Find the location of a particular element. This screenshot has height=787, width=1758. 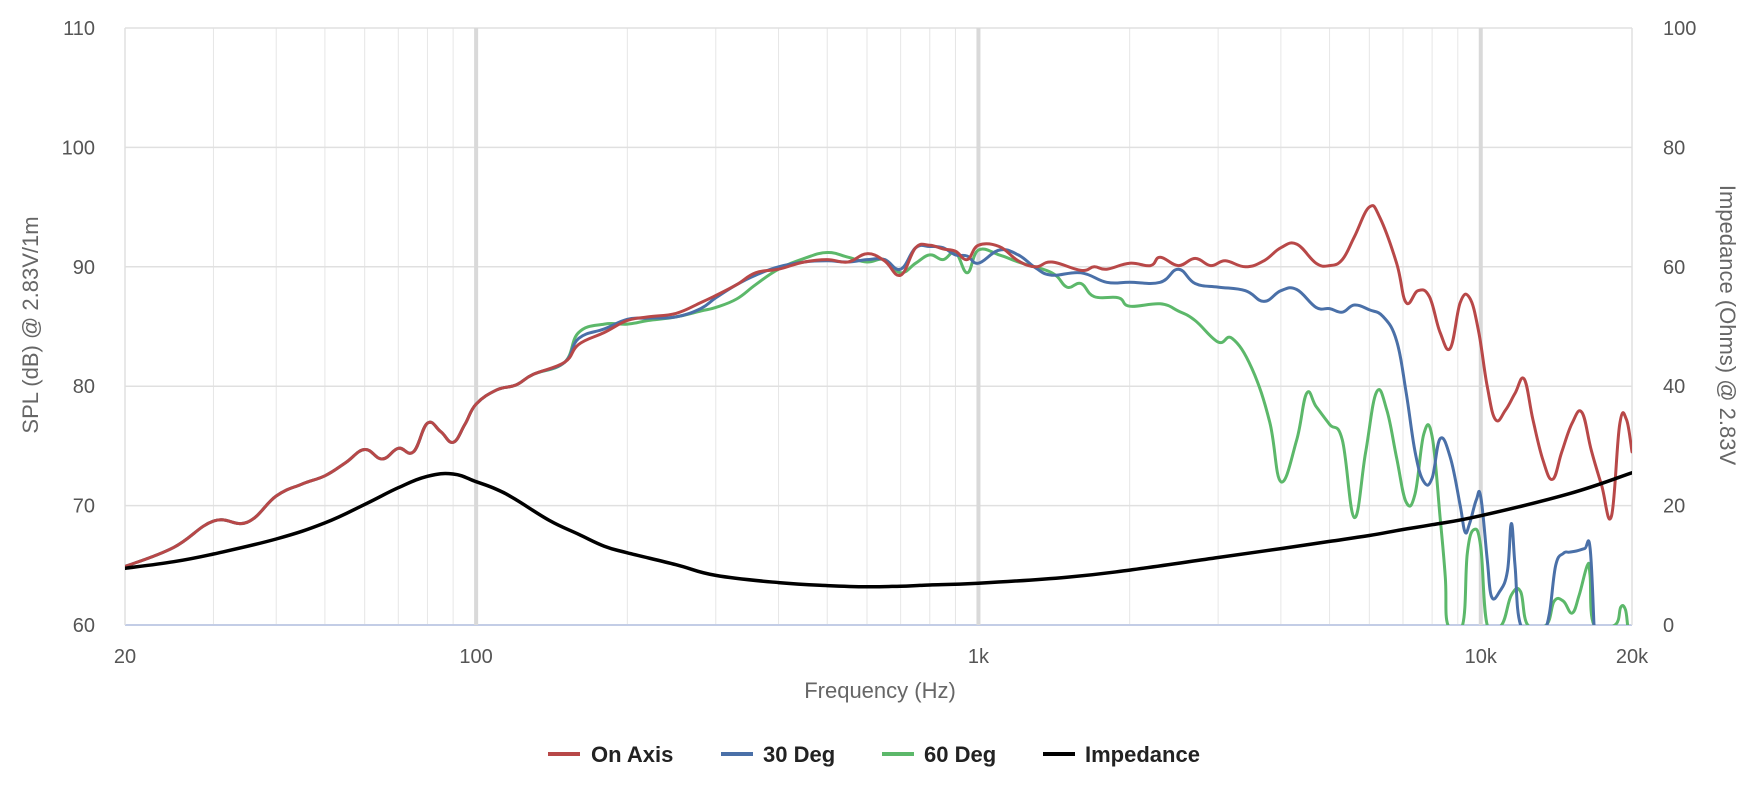

y-tick-label: 110 is located at coordinates (79, 29).